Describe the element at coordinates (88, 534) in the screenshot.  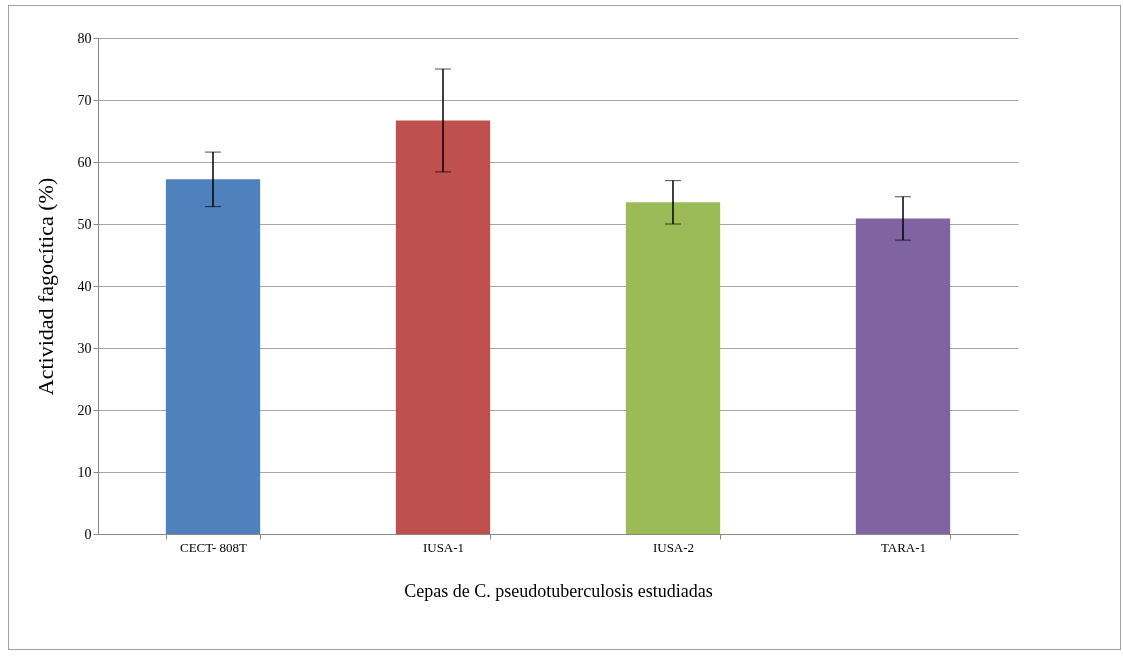
I see `y-tick-label: 0` at that location.